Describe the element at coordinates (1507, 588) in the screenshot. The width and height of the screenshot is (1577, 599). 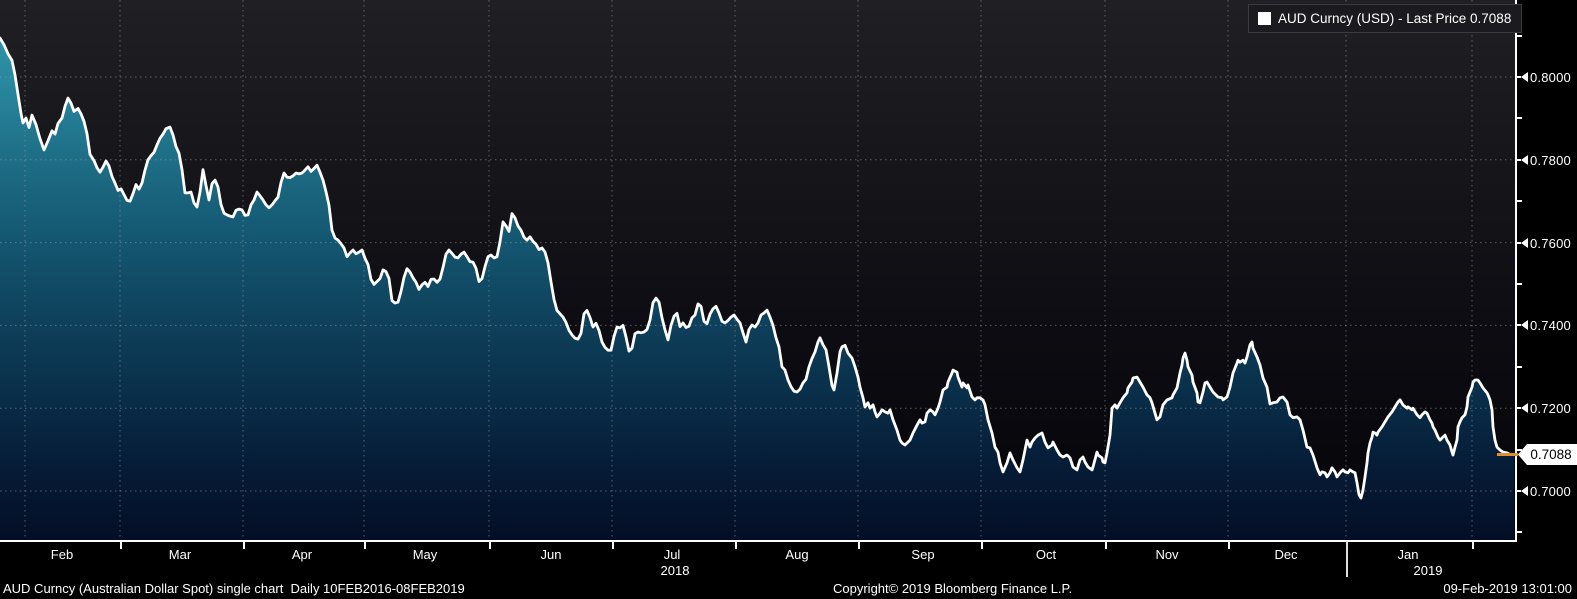
I see `timestamp: 09-Feb-2019 13:01:00` at that location.